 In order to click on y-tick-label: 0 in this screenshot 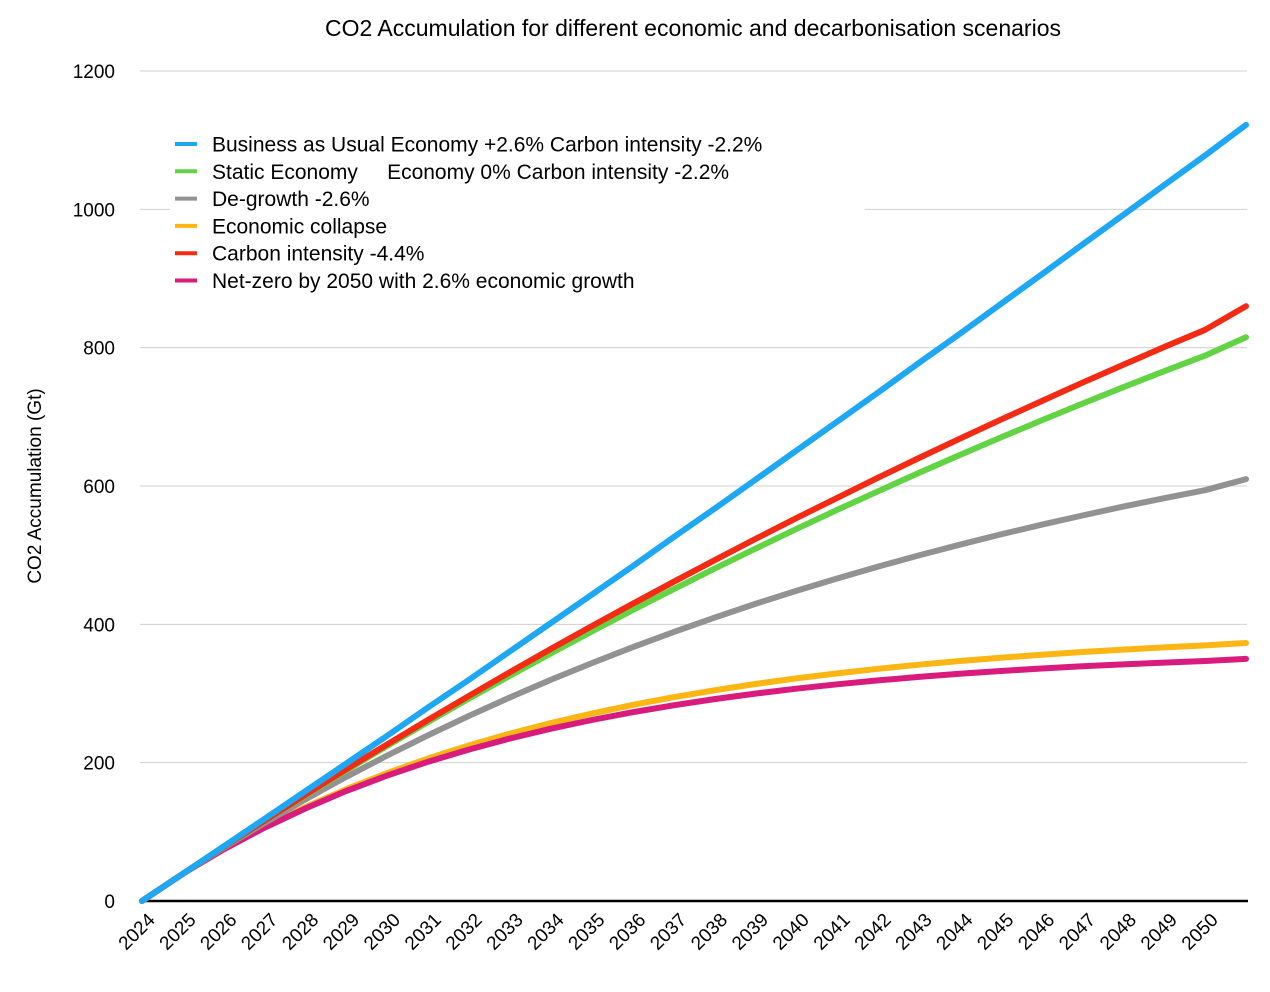, I will do `click(109, 902)`.